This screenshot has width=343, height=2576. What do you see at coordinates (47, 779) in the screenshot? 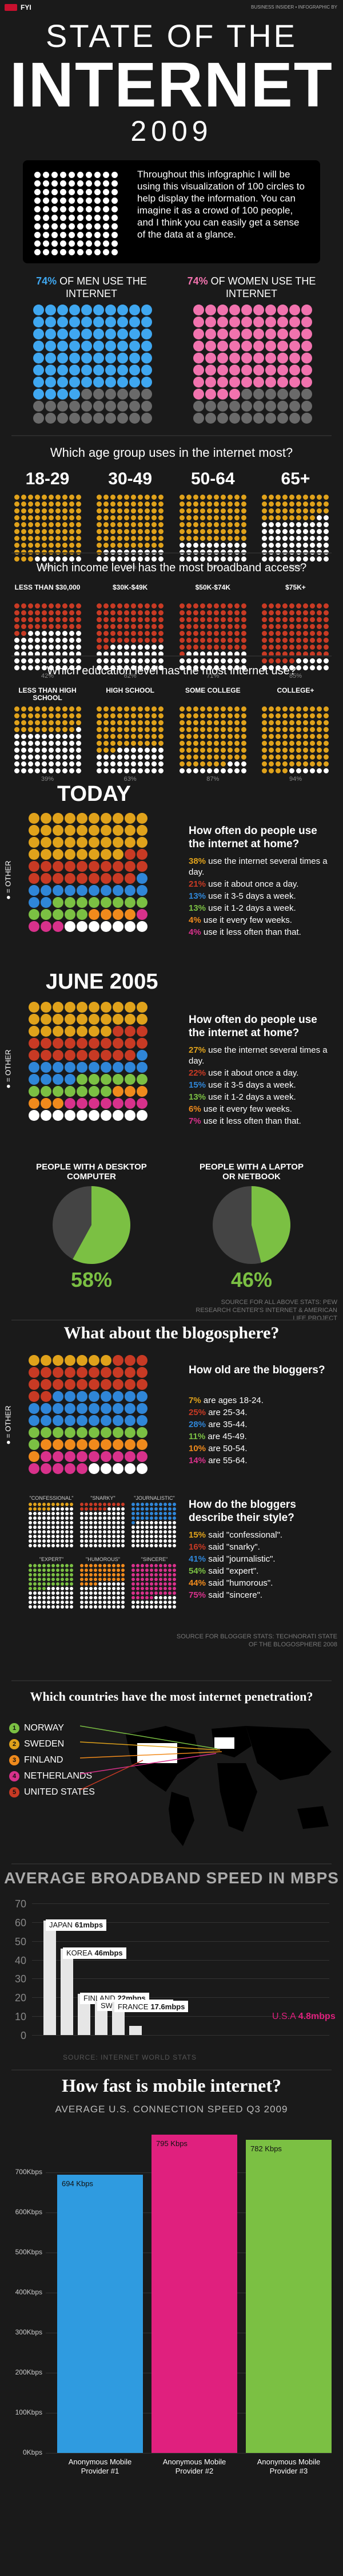
I see `education-group-pct: 39%` at bounding box center [47, 779].